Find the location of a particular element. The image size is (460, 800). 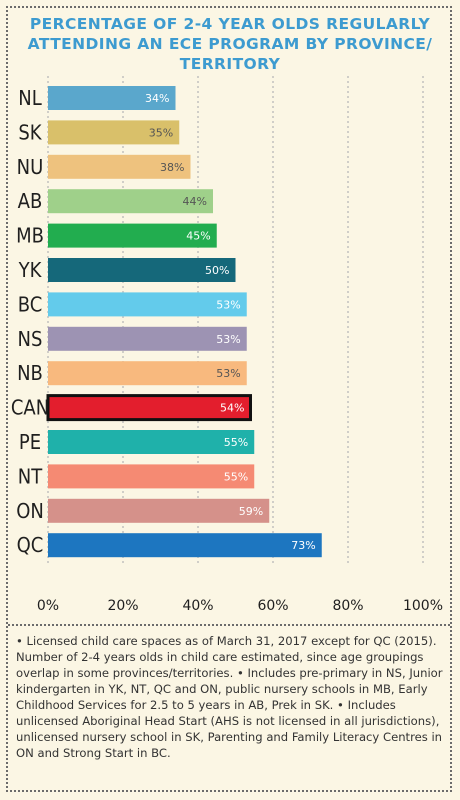

bar-nt is located at coordinates (151, 476).